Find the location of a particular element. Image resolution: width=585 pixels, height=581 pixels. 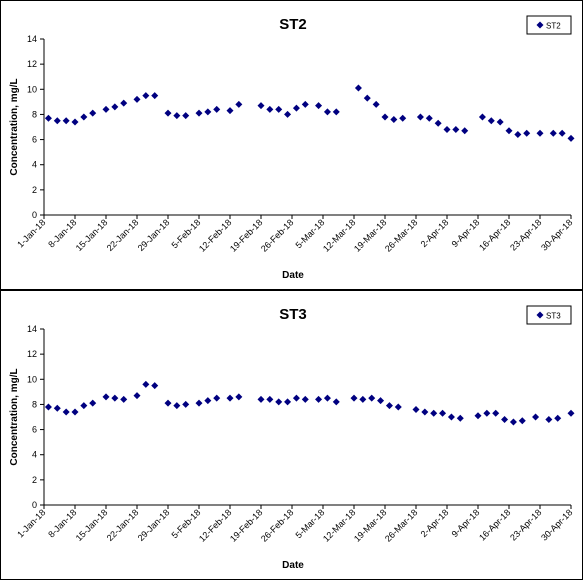

x-tick-label: 16-Apr-18 is located at coordinates (494, 524).